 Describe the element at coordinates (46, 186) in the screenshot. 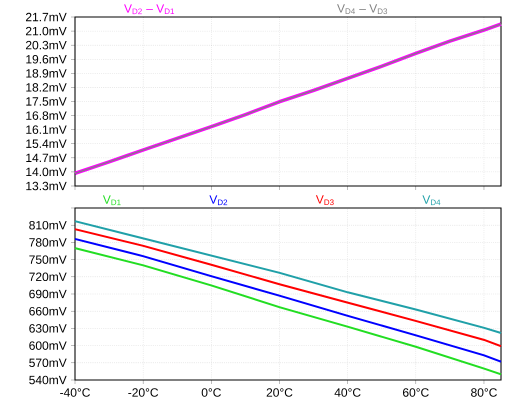

I see `y-tick-label: 13.3mV` at that location.